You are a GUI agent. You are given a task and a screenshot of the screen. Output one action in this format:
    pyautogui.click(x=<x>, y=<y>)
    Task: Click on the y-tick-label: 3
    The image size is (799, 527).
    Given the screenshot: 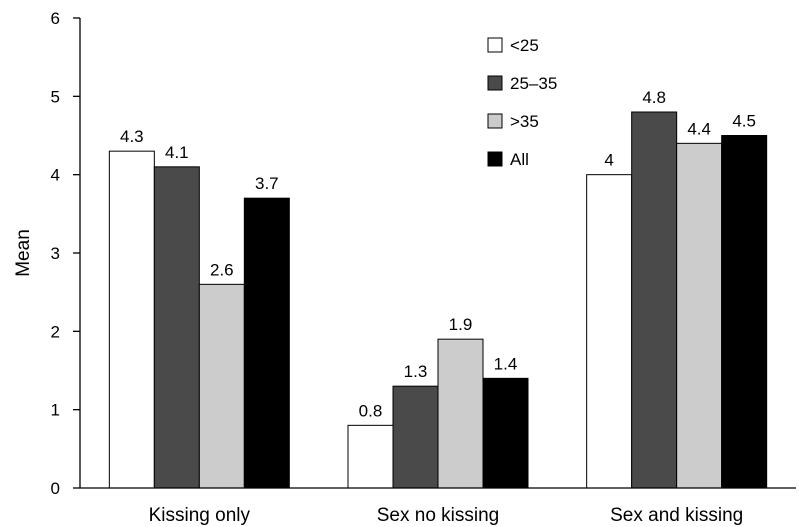 What is the action you would take?
    pyautogui.click(x=55, y=253)
    